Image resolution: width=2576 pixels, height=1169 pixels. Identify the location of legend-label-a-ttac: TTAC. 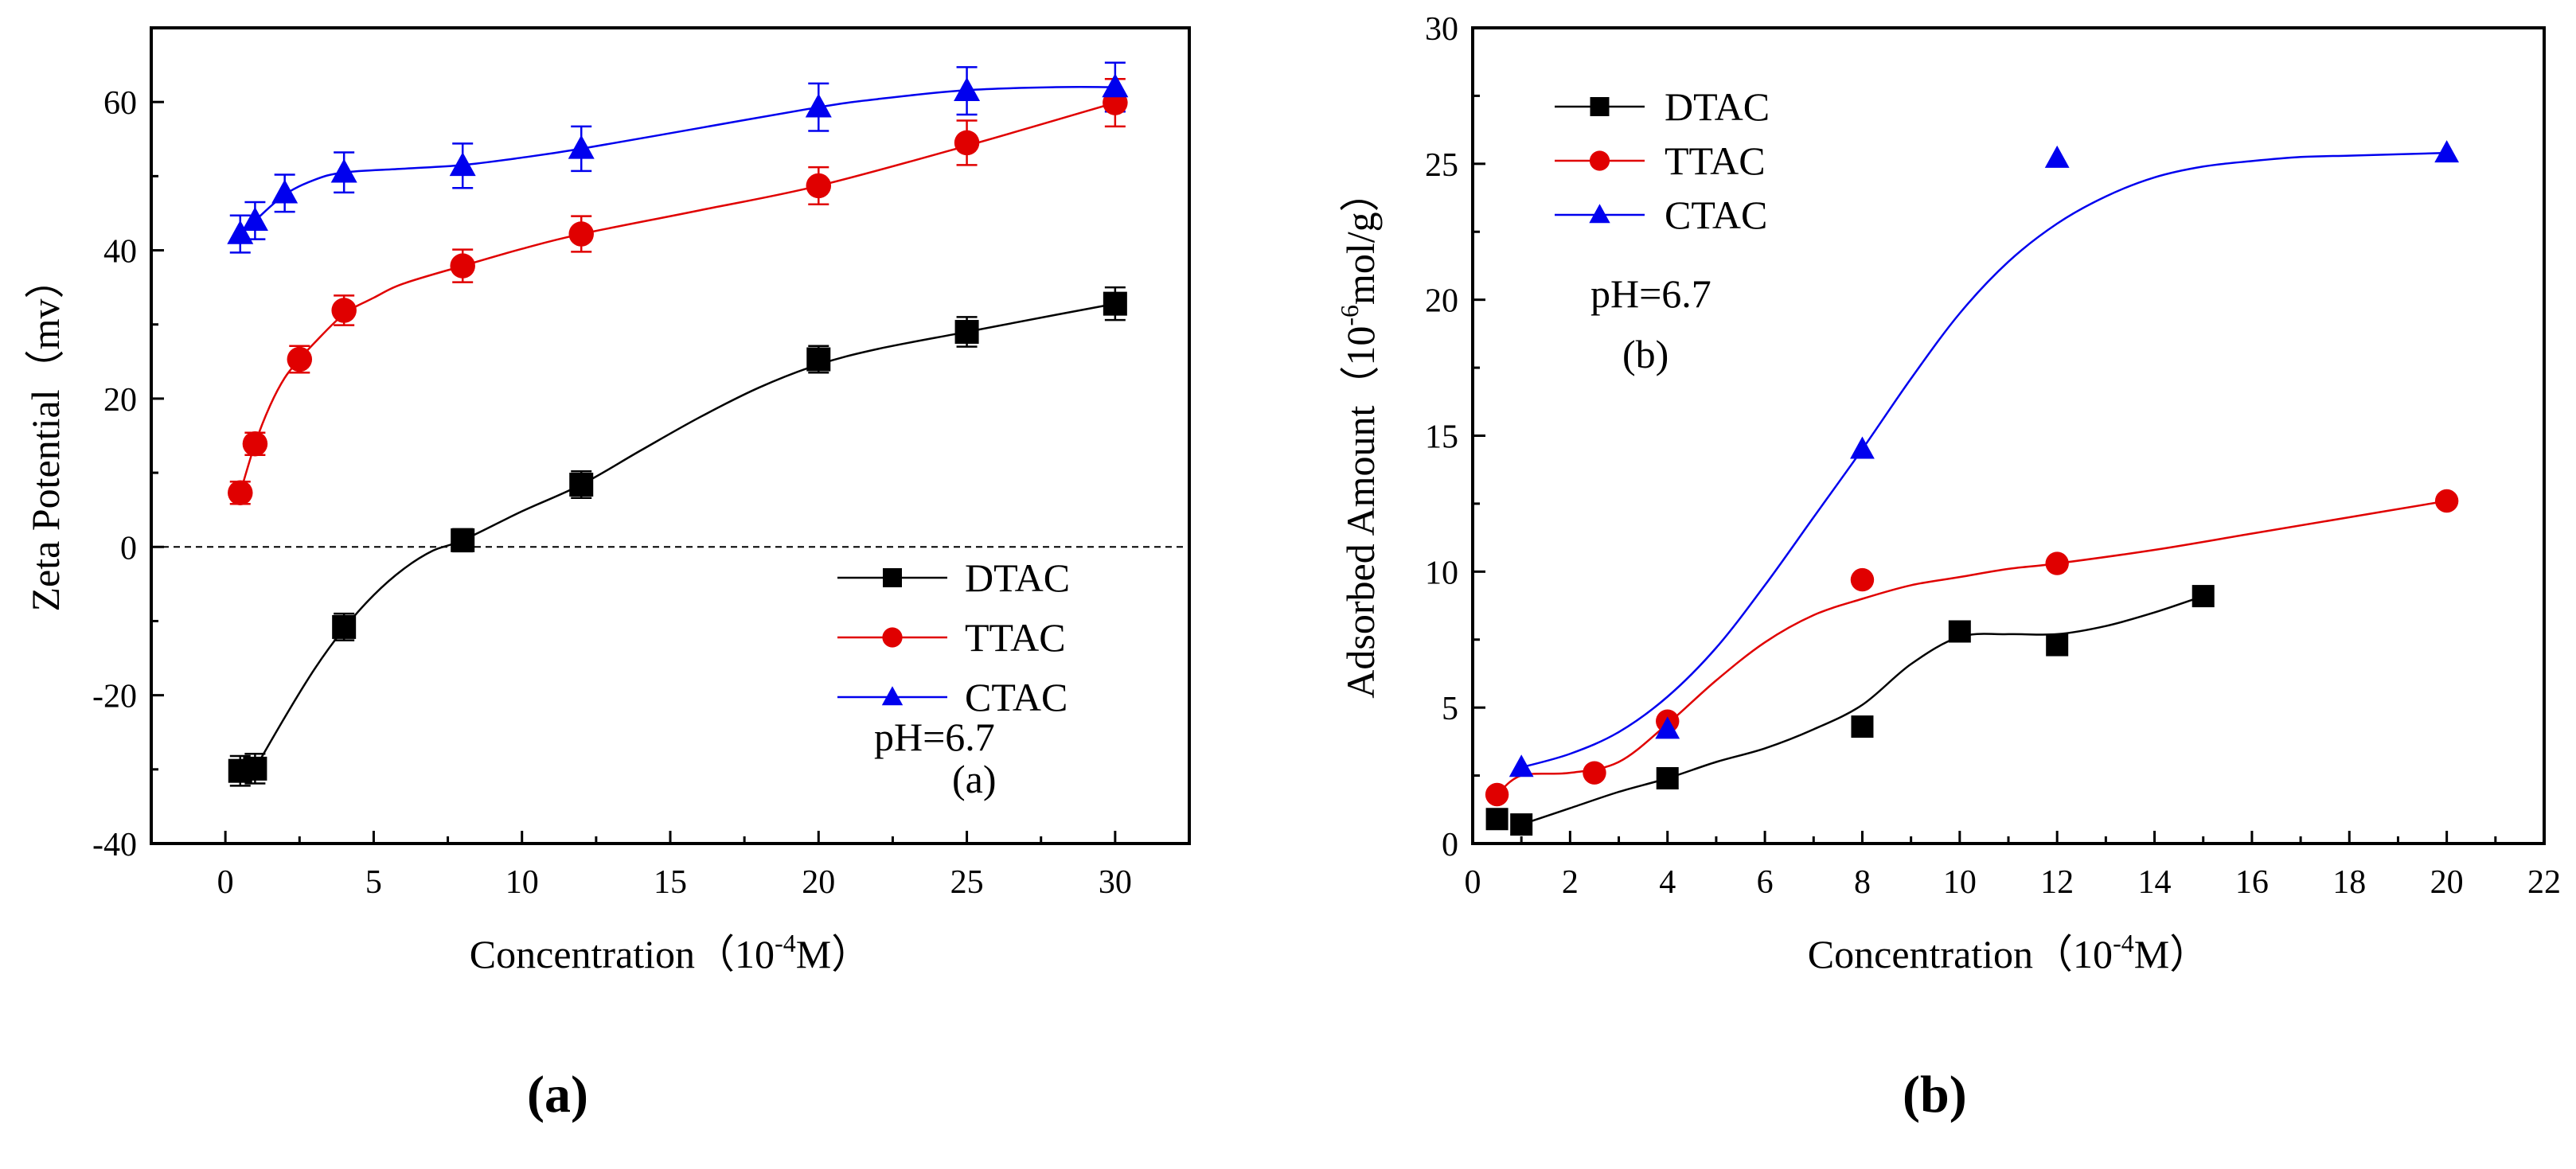
(1015, 637).